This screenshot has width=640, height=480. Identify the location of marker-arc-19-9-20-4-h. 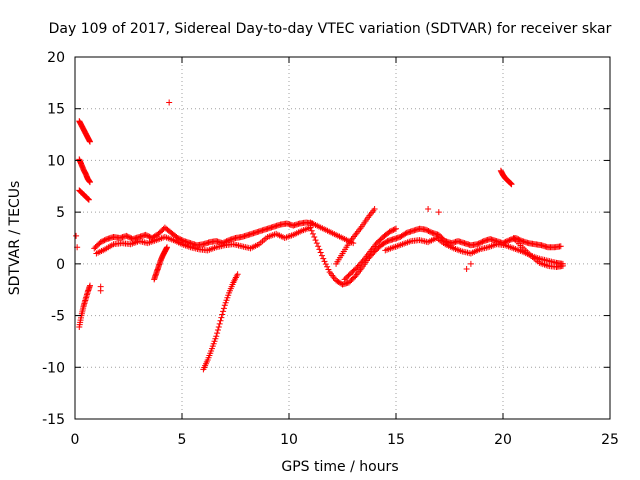
(511, 184).